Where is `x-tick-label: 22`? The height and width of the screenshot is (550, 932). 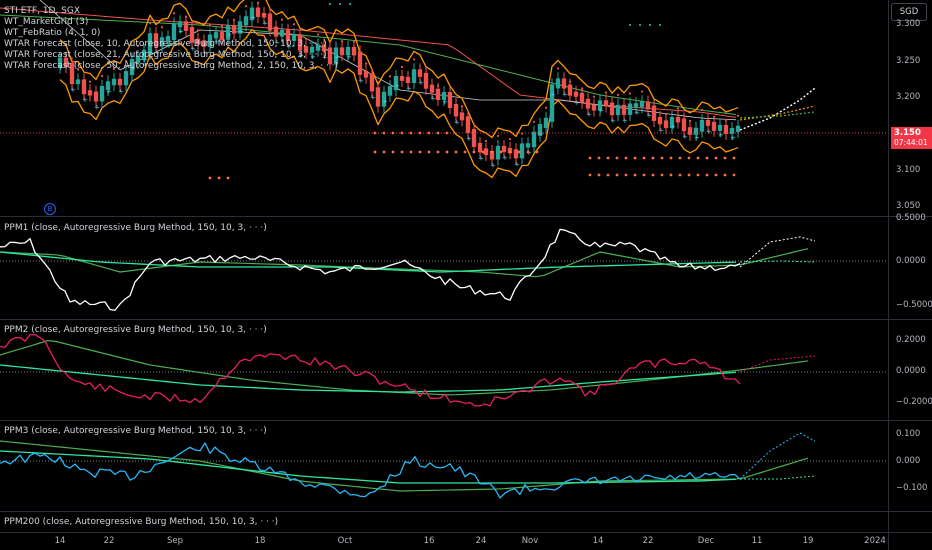
x-tick-label: 22 is located at coordinates (109, 541).